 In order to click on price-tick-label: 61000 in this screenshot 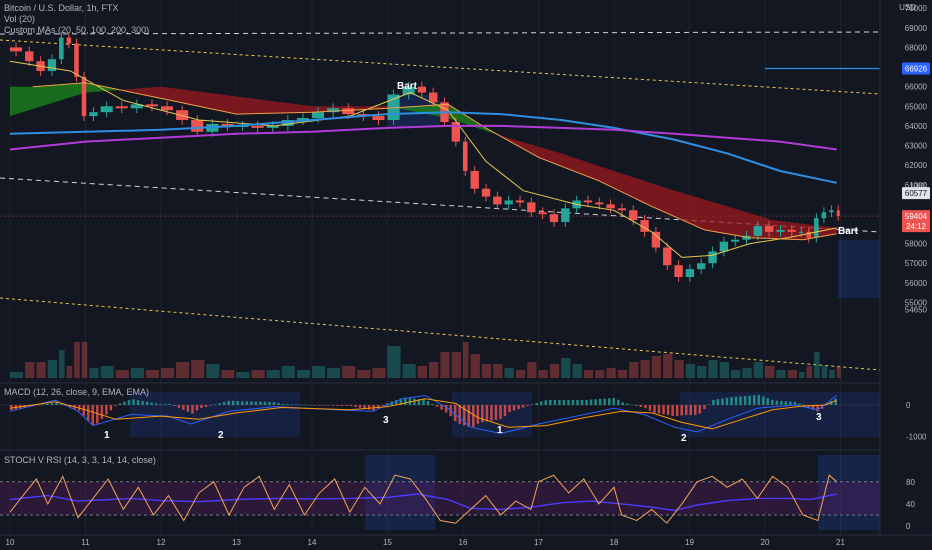, I will do `click(916, 185)`.